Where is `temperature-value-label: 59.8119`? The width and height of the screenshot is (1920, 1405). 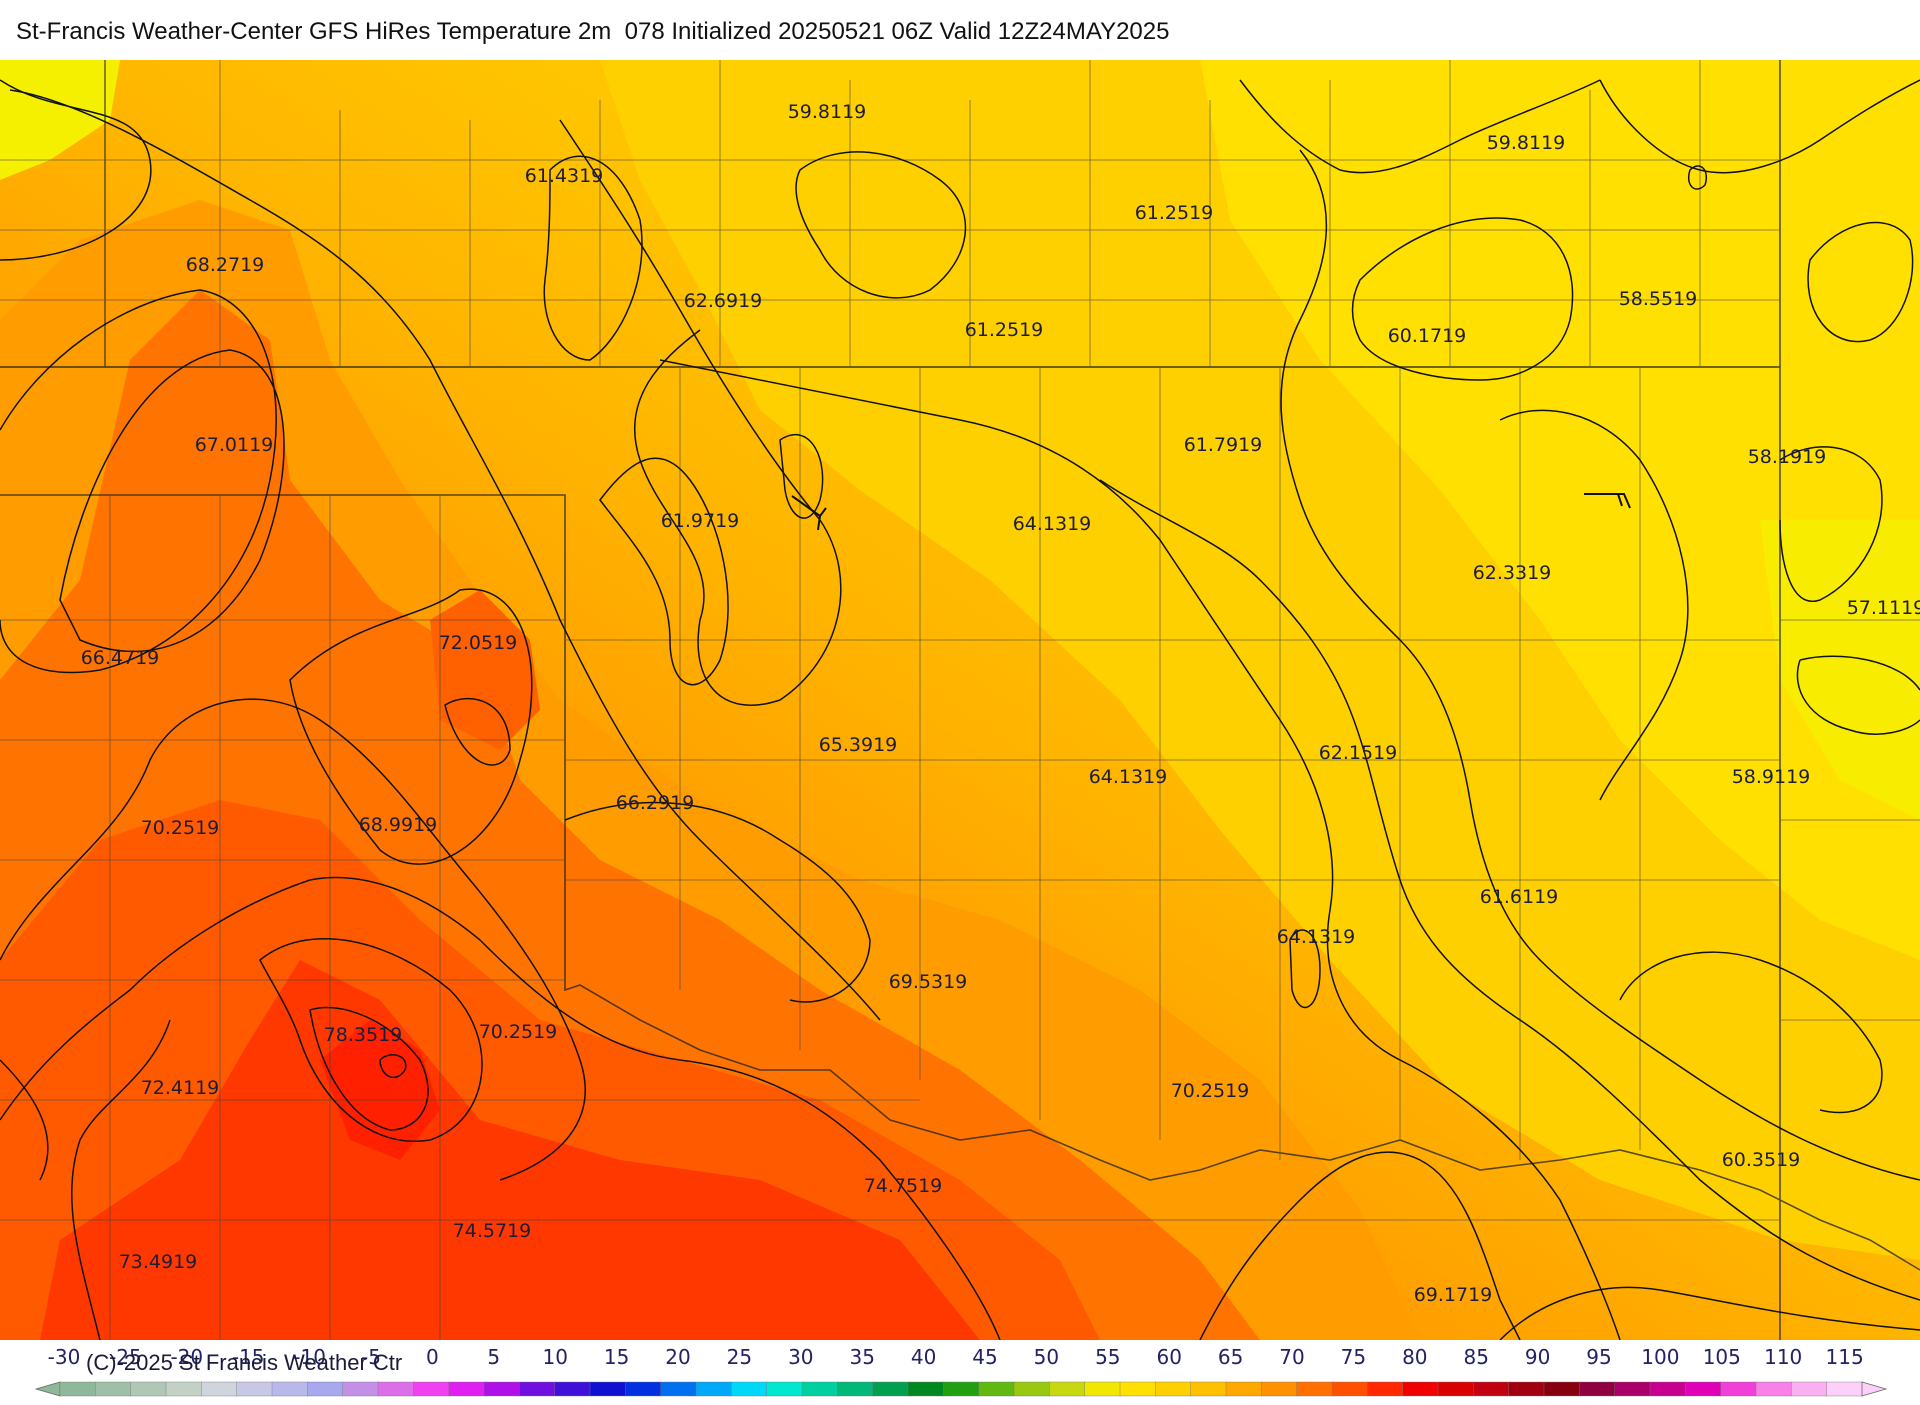 temperature-value-label: 59.8119 is located at coordinates (1526, 143).